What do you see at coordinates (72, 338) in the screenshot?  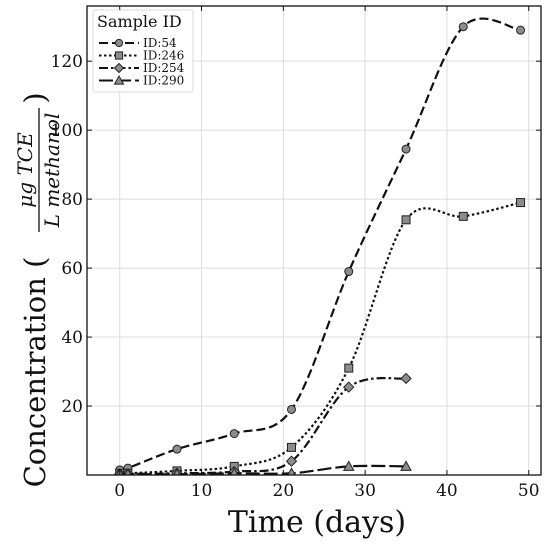 I see `y-tick-label: 40` at bounding box center [72, 338].